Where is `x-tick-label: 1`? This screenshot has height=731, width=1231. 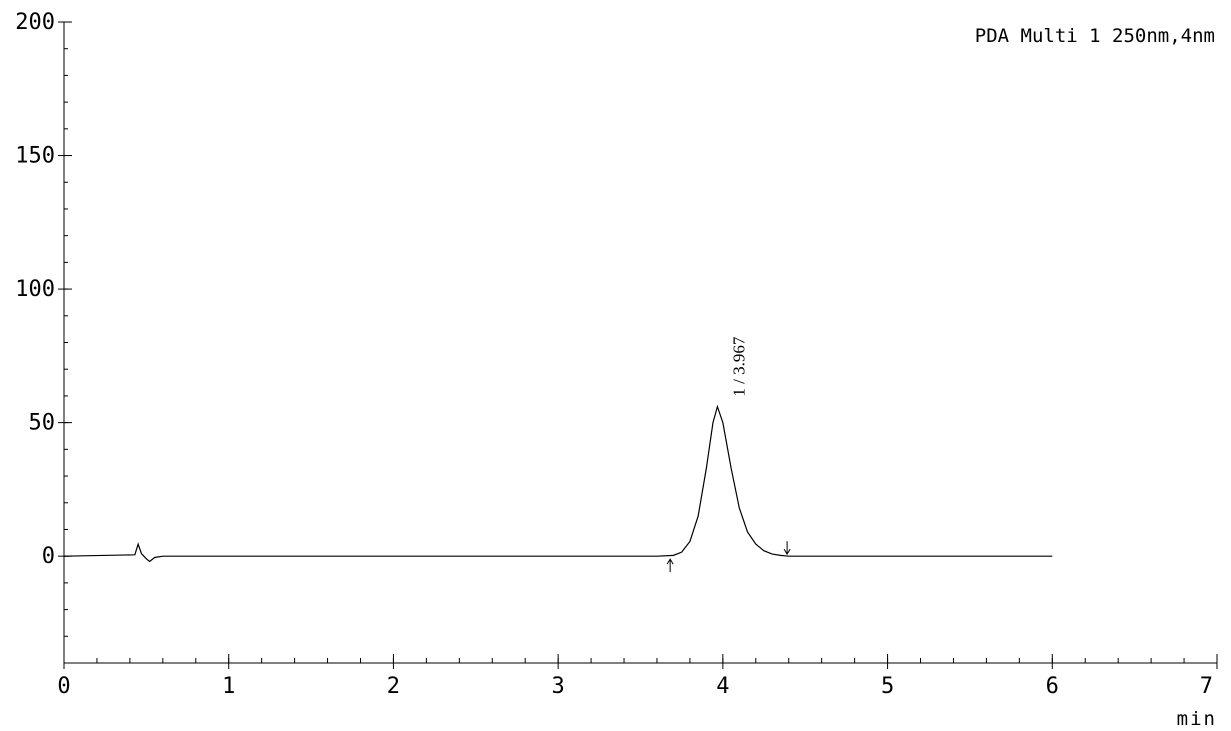
x-tick-label: 1 is located at coordinates (228, 686).